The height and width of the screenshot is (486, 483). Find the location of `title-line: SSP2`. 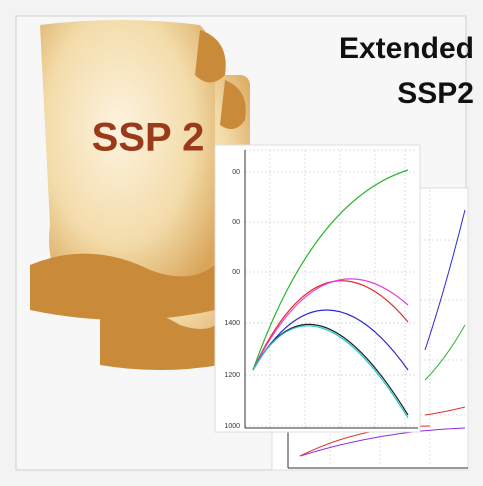

title-line: SSP2 is located at coordinates (435, 93).